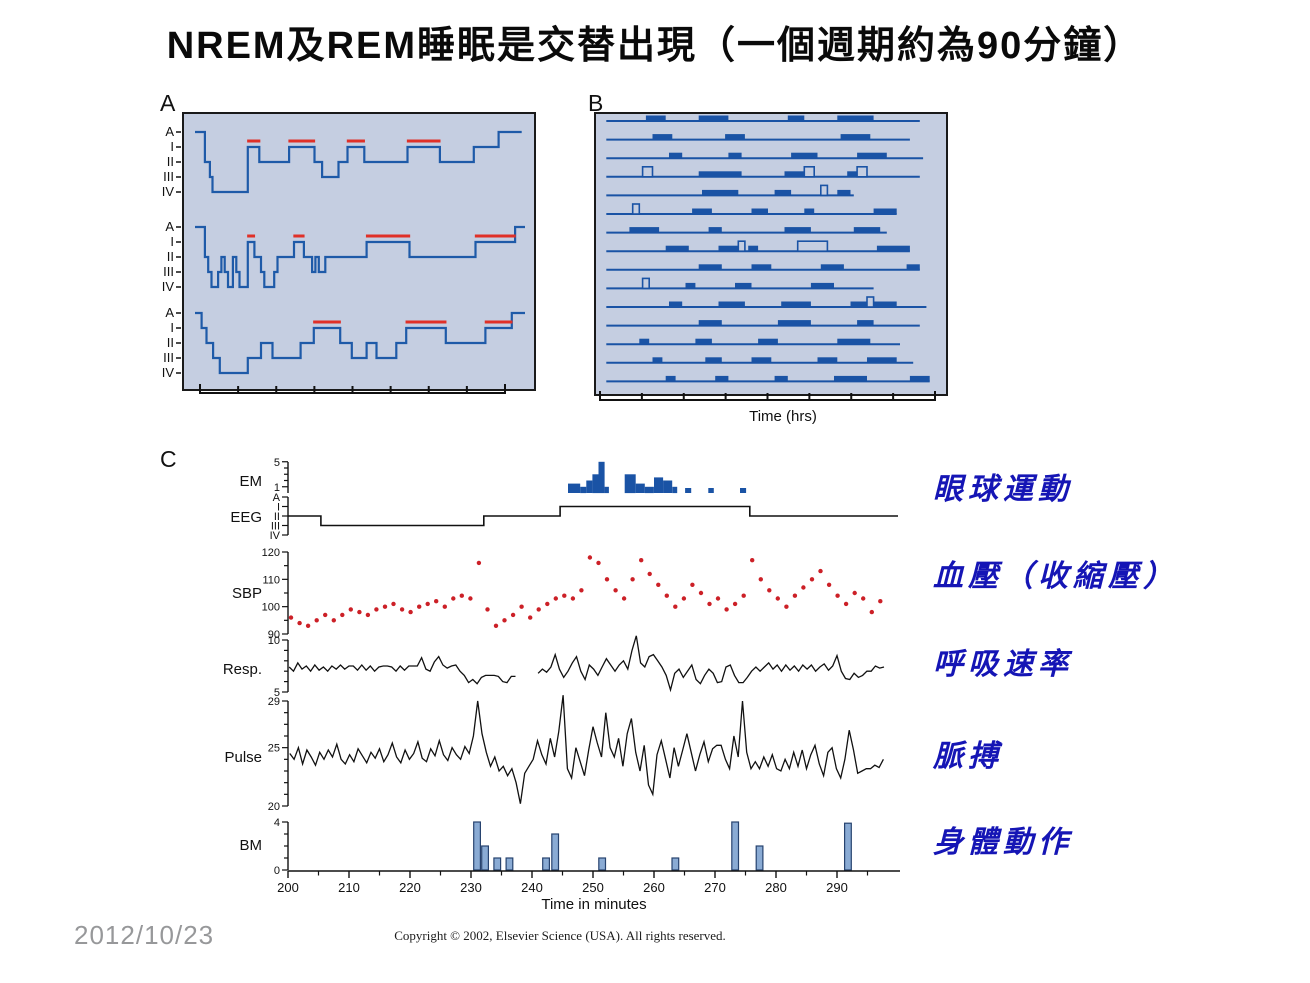 Image resolution: width=1310 pixels, height=983 pixels. I want to click on time-axis-bracket, so click(352, 389).